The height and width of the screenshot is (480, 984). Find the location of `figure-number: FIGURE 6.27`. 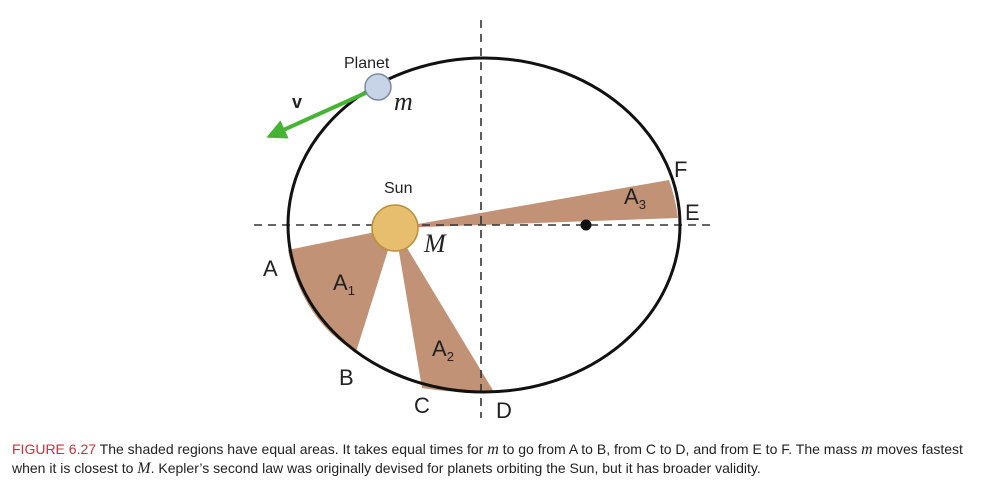

figure-number: FIGURE 6.27 is located at coordinates (54, 449).